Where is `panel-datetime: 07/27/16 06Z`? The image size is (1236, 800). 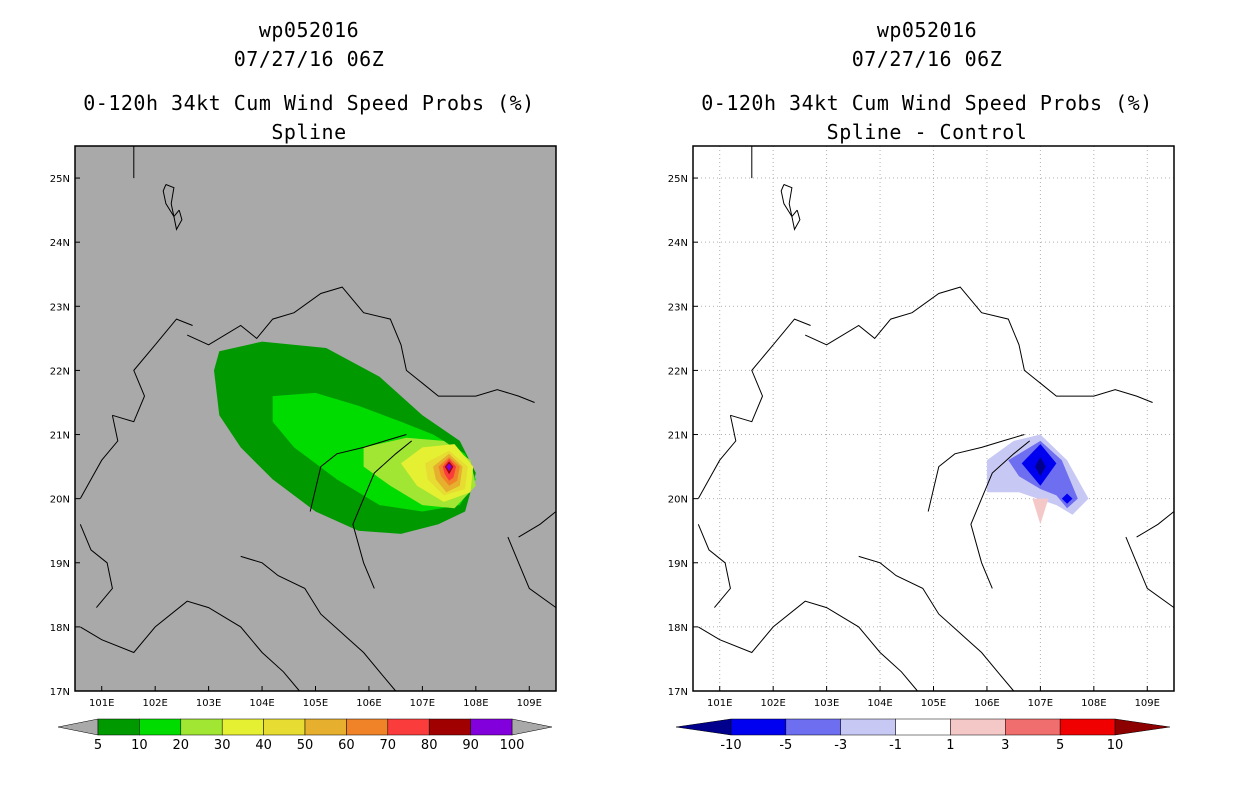
panel-datetime: 07/27/16 06Z is located at coordinates (927, 59).